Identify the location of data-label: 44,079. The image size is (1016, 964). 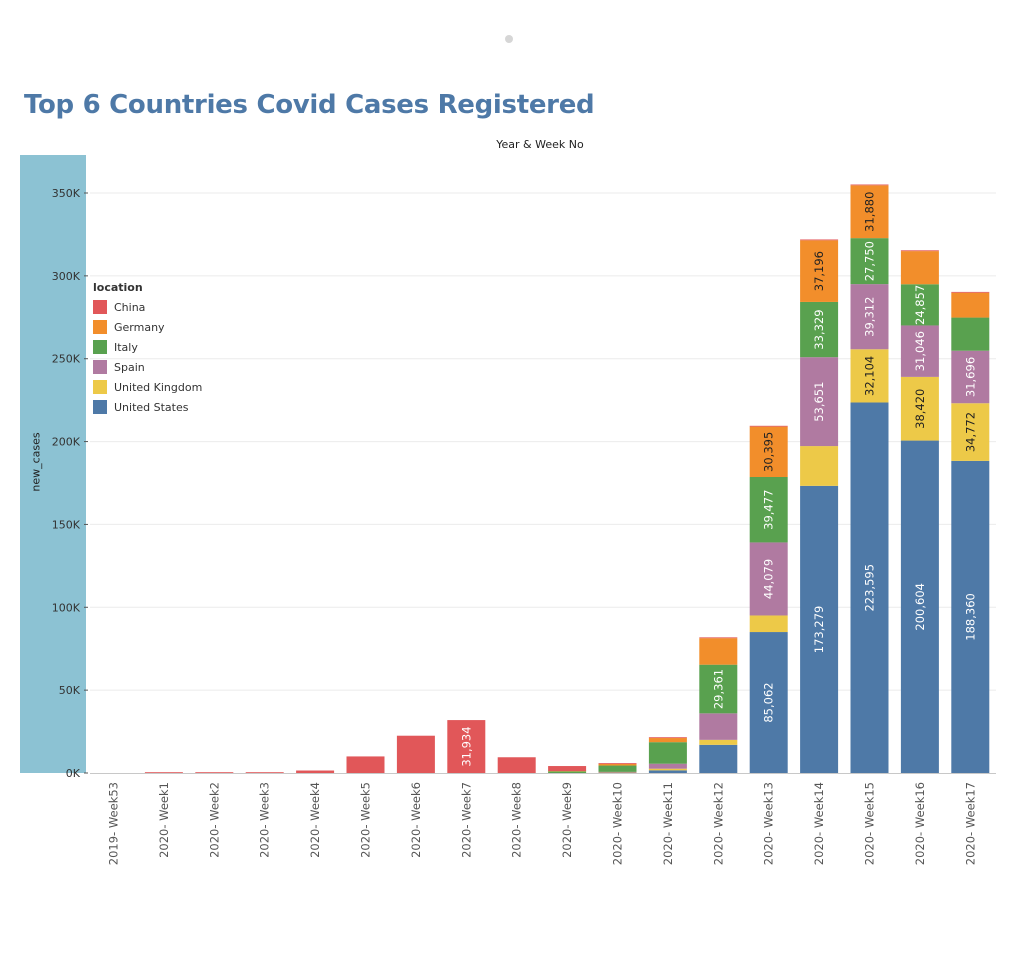
(769, 579).